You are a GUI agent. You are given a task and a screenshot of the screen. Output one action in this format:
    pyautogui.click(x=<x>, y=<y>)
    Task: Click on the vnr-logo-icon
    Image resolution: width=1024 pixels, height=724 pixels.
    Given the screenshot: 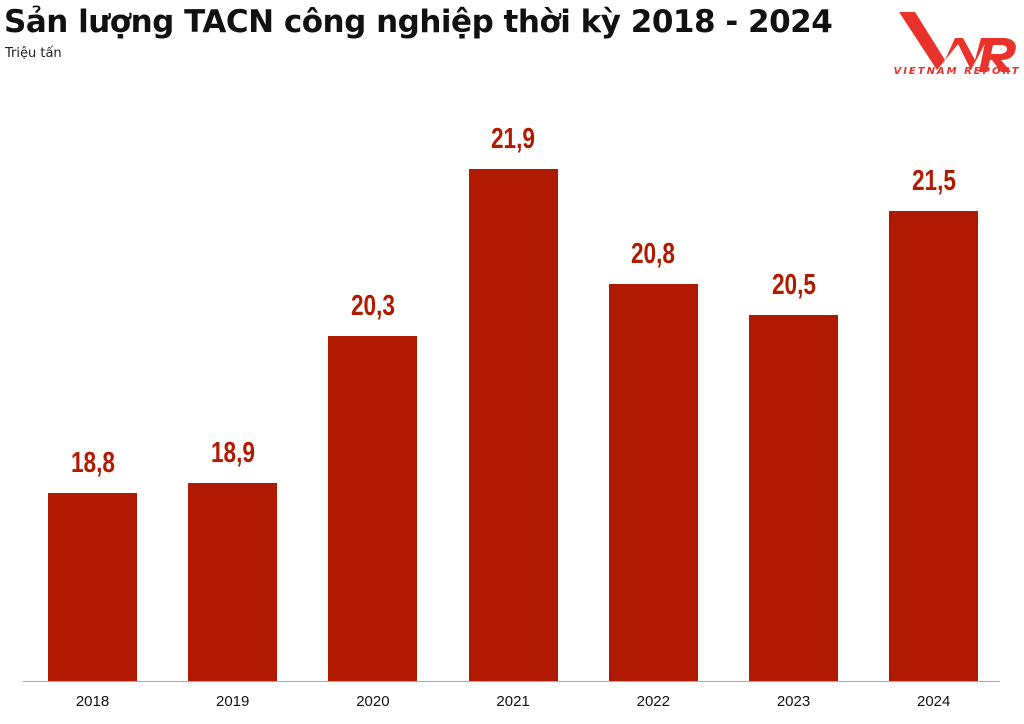 What is the action you would take?
    pyautogui.click(x=957, y=42)
    